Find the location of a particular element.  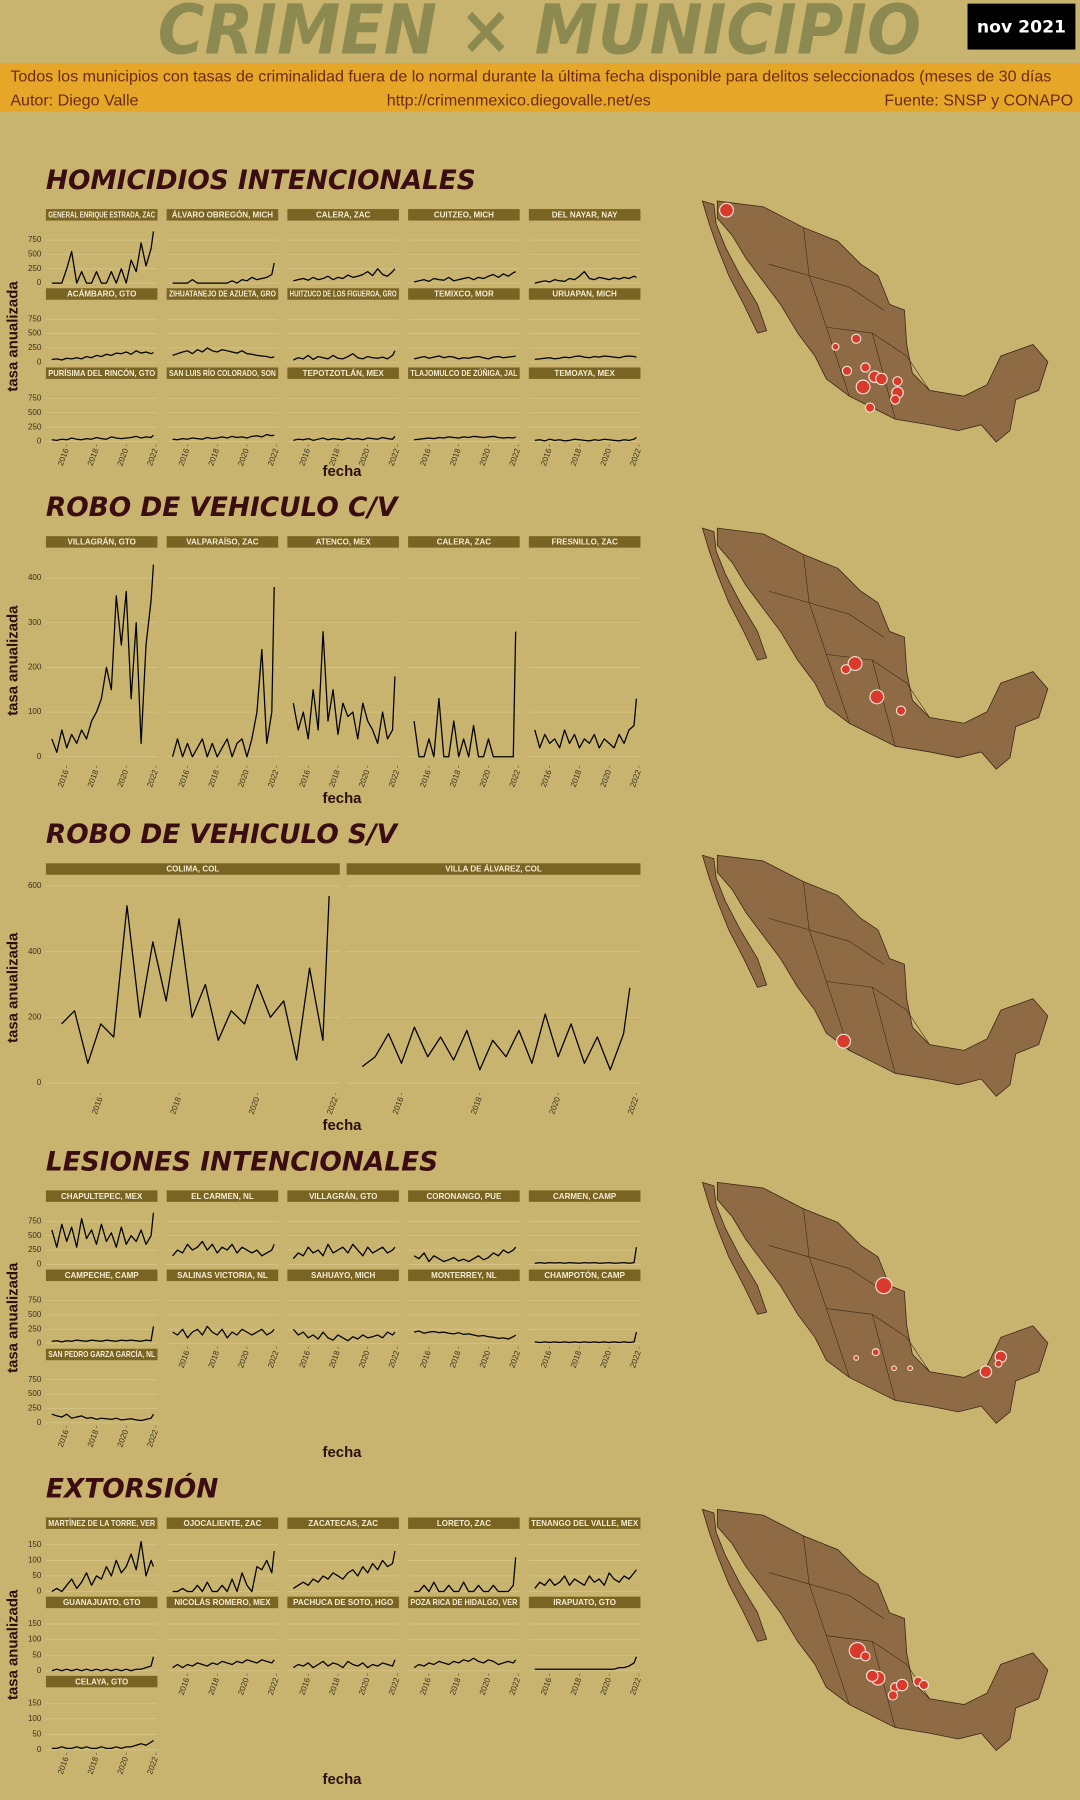

source: Fuente: SNSP y CONAPO is located at coordinates (978, 100).